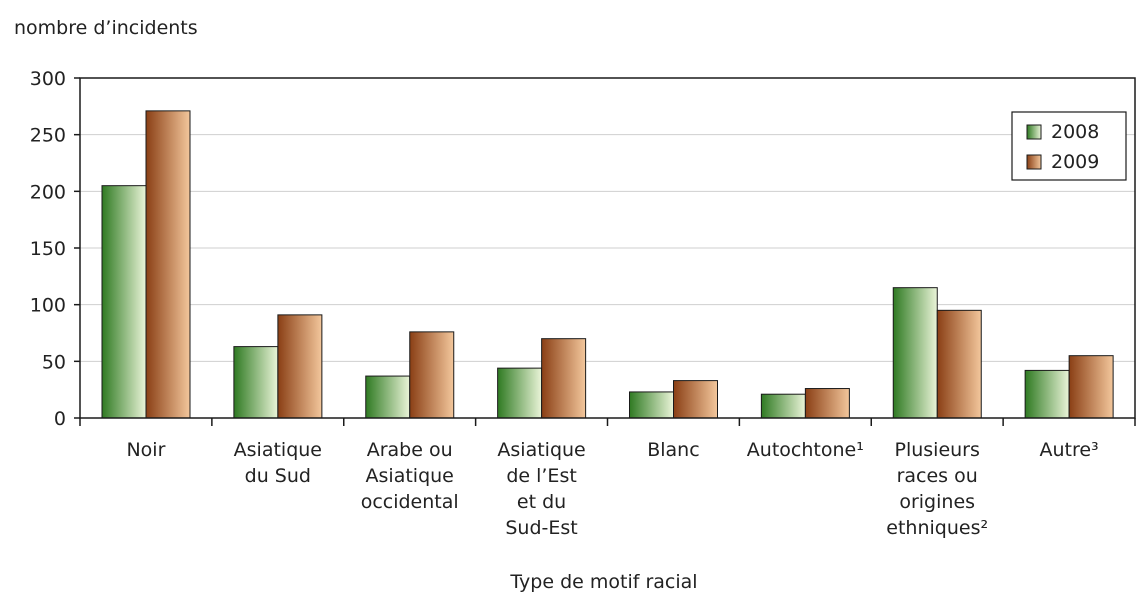 The width and height of the screenshot is (1147, 596). I want to click on x-category-label: Asiatique de l’Est et du Sud-Est, so click(541, 489).